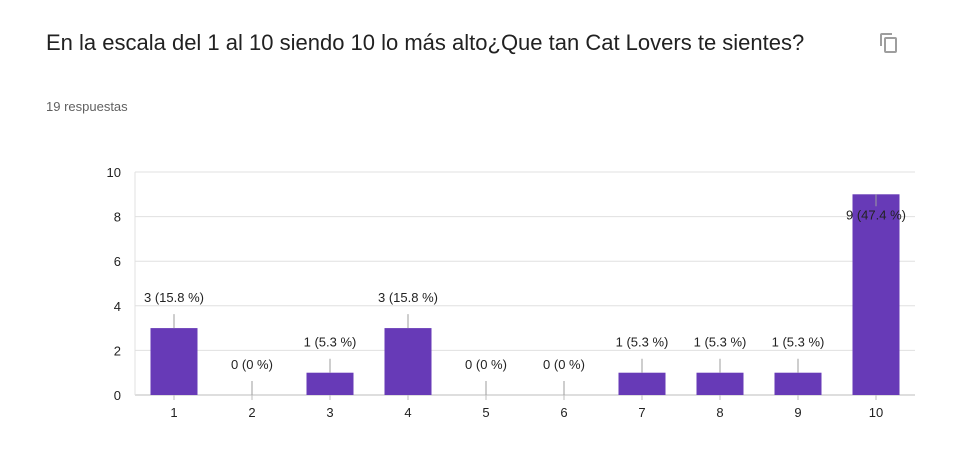 This screenshot has width=964, height=456. Describe the element at coordinates (114, 172) in the screenshot. I see `y-tick-label: 10` at that location.